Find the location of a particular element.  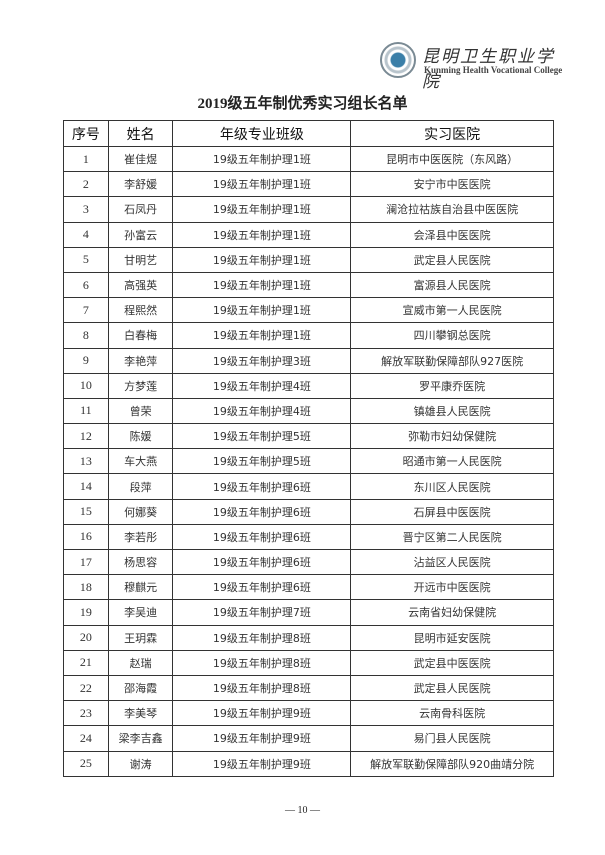

cell-index: 3 is located at coordinates (86, 209).